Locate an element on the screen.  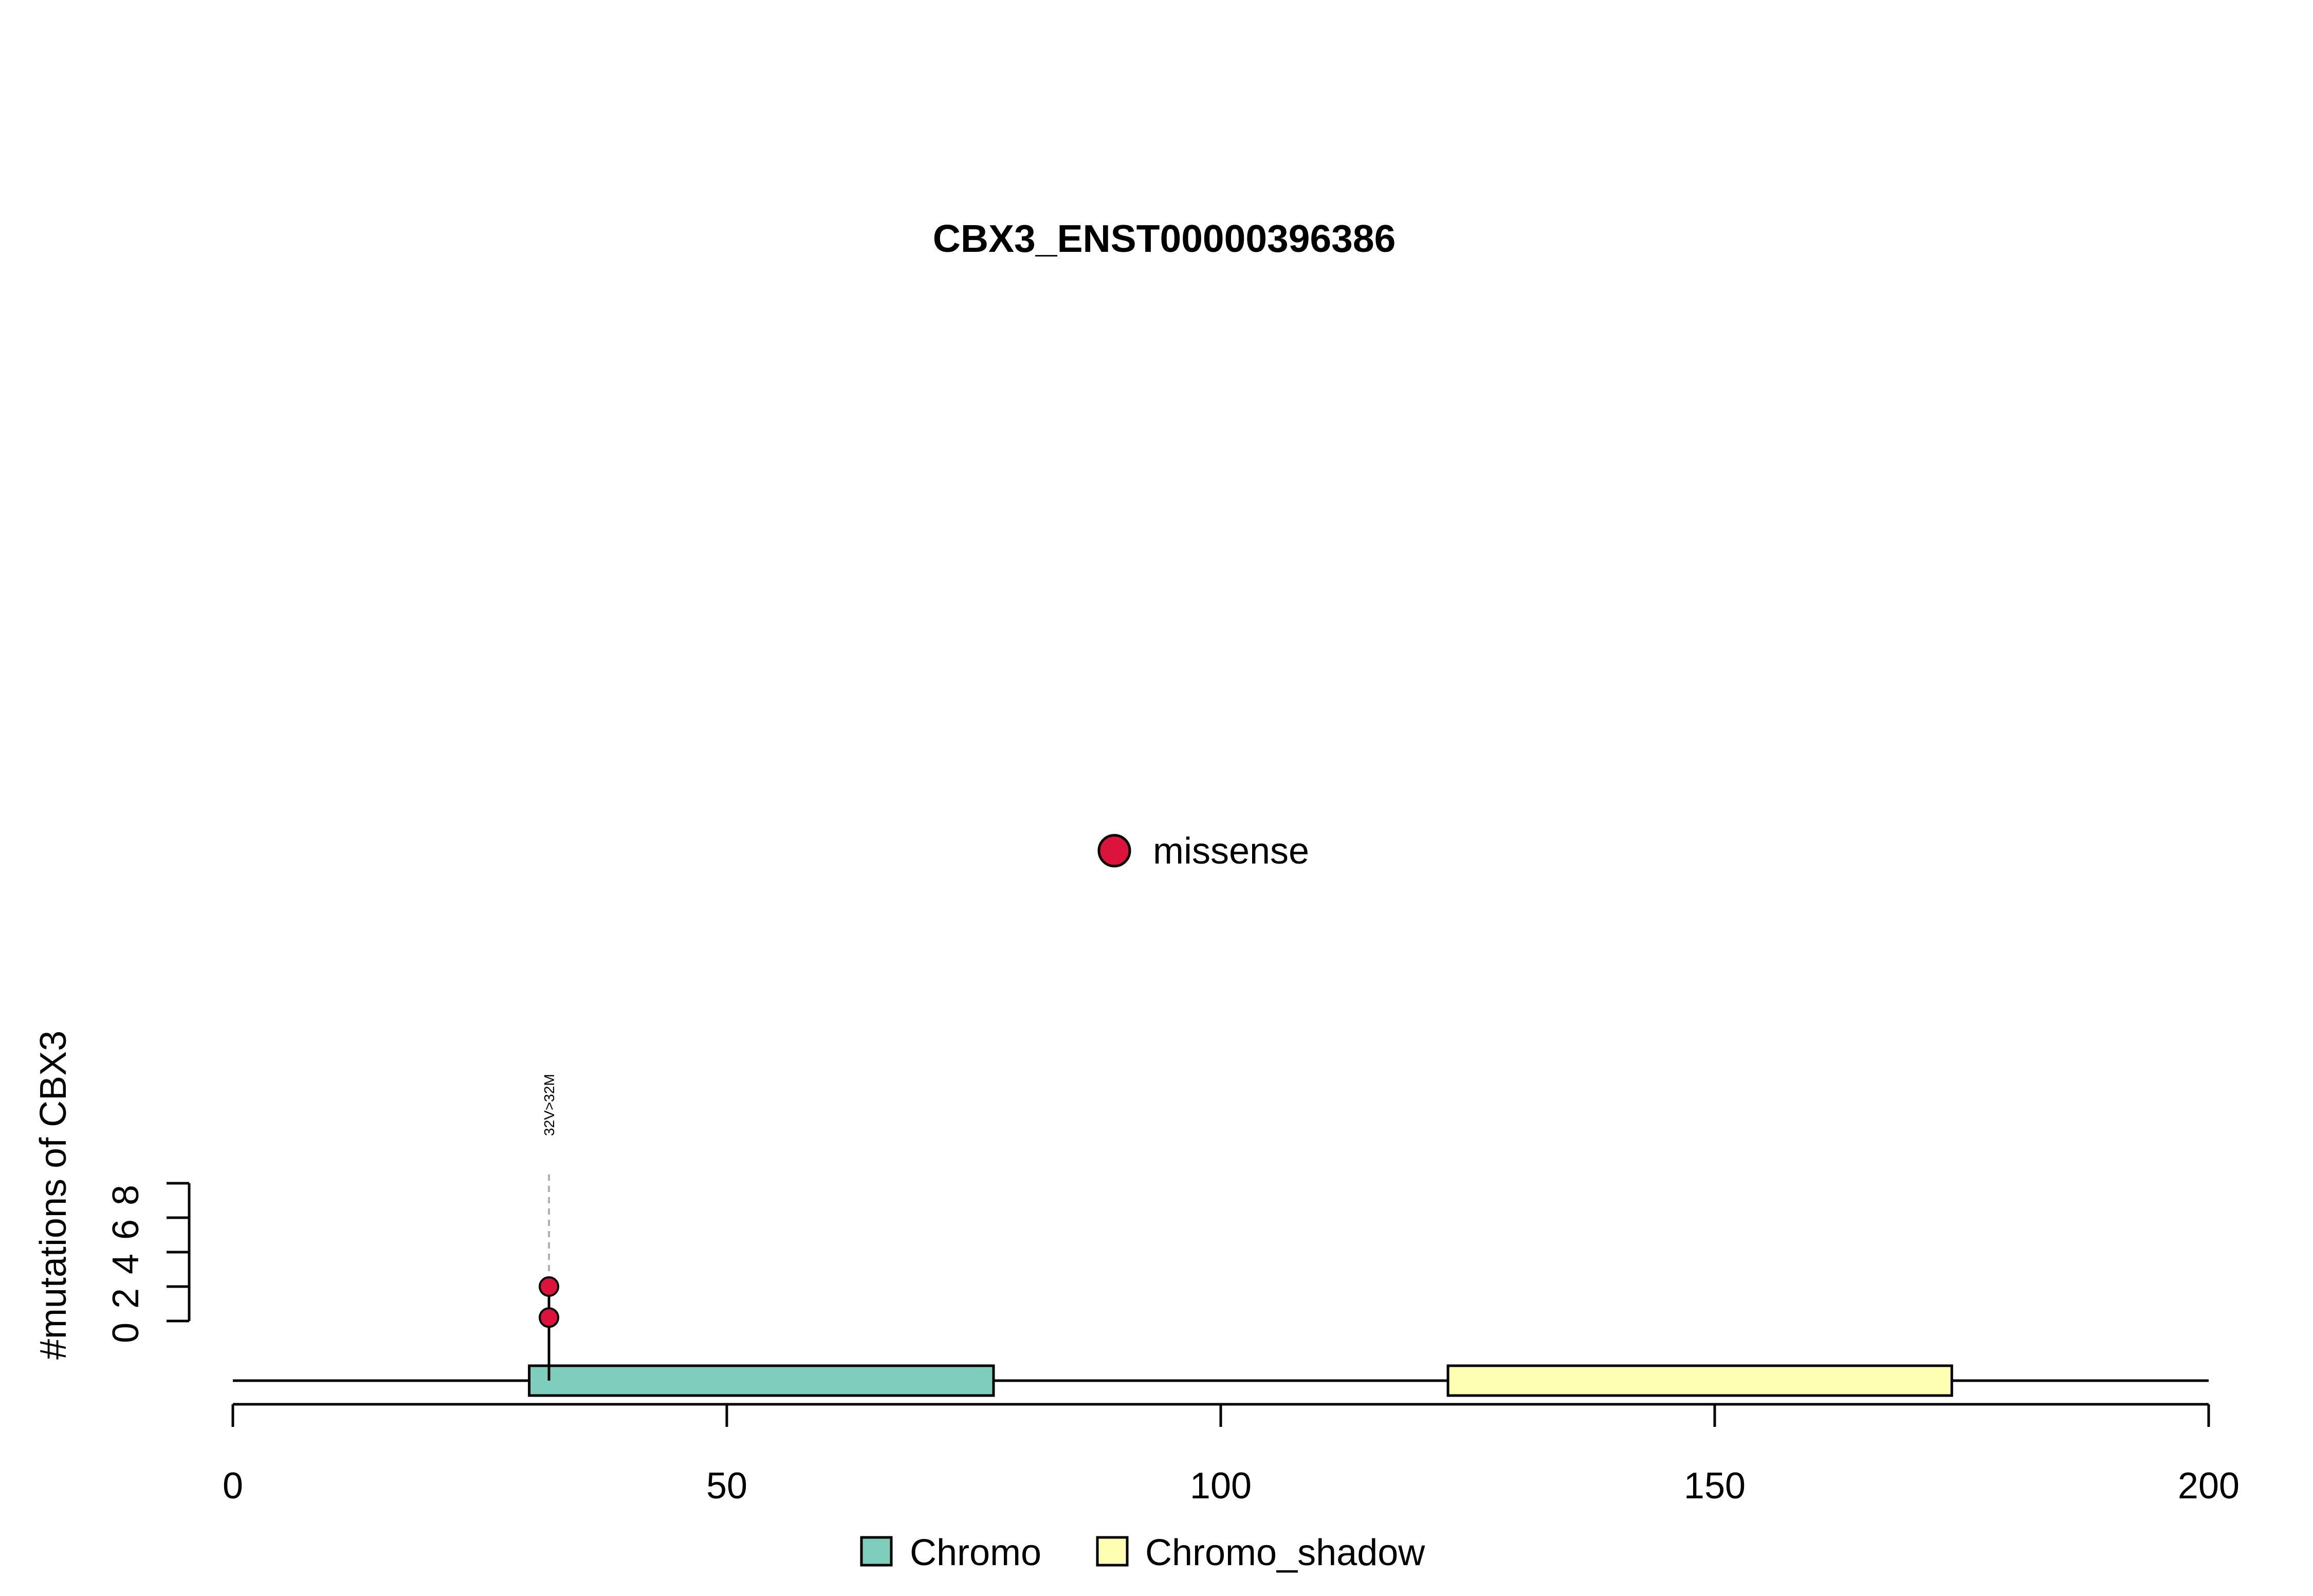
legend-label-chromo-shadow: Chromo_shadow is located at coordinates (1285, 1552).